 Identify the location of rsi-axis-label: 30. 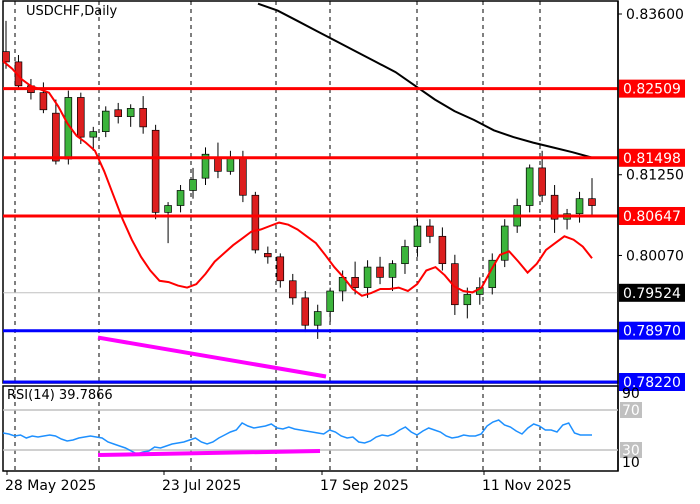
(631, 451).